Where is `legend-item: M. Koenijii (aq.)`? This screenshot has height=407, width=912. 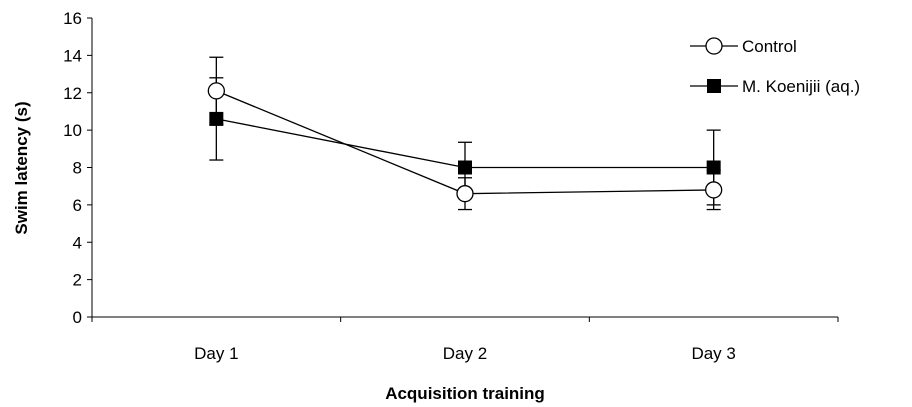 legend-item: M. Koenijii (aq.) is located at coordinates (775, 86).